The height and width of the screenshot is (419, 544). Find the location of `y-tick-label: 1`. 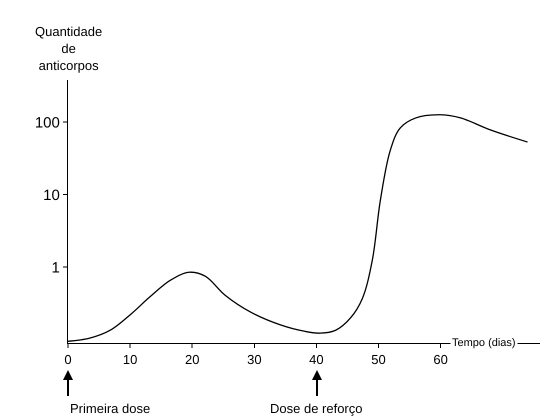

y-tick-label: 1 is located at coordinates (56, 267).